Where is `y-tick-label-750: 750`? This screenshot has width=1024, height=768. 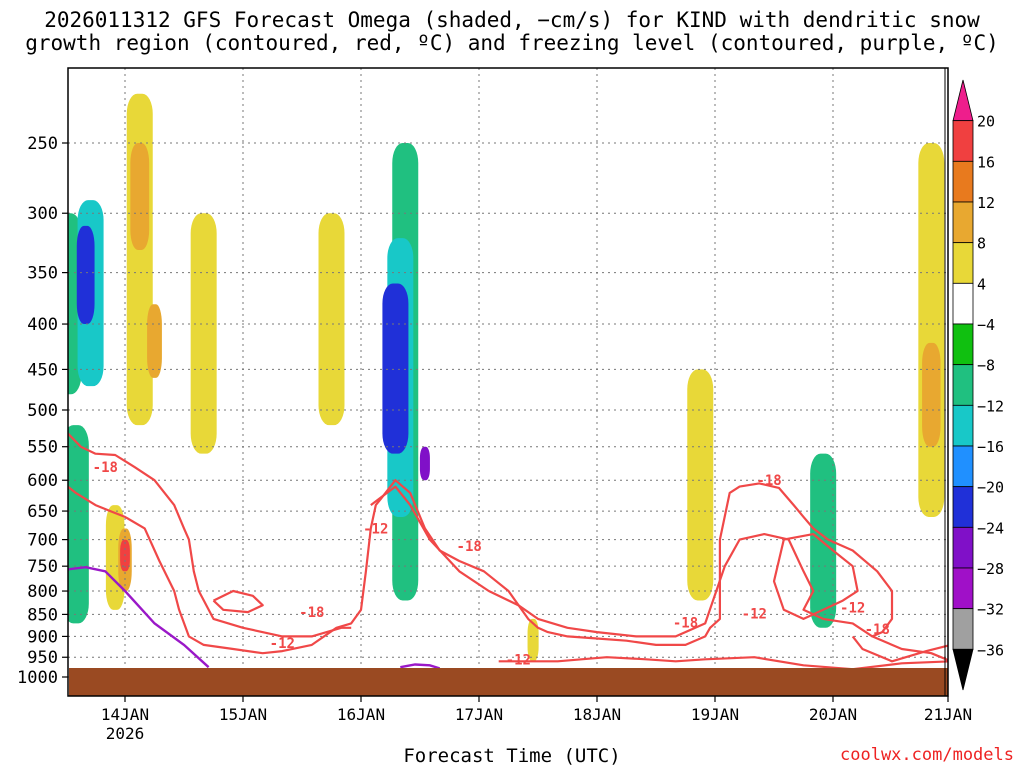 y-tick-label-750: 750 is located at coordinates (42, 567).